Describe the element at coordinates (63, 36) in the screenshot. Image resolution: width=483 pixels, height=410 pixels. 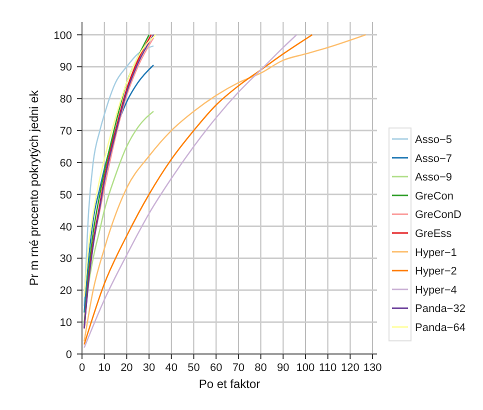
I see `y-tick-label: 100` at that location.